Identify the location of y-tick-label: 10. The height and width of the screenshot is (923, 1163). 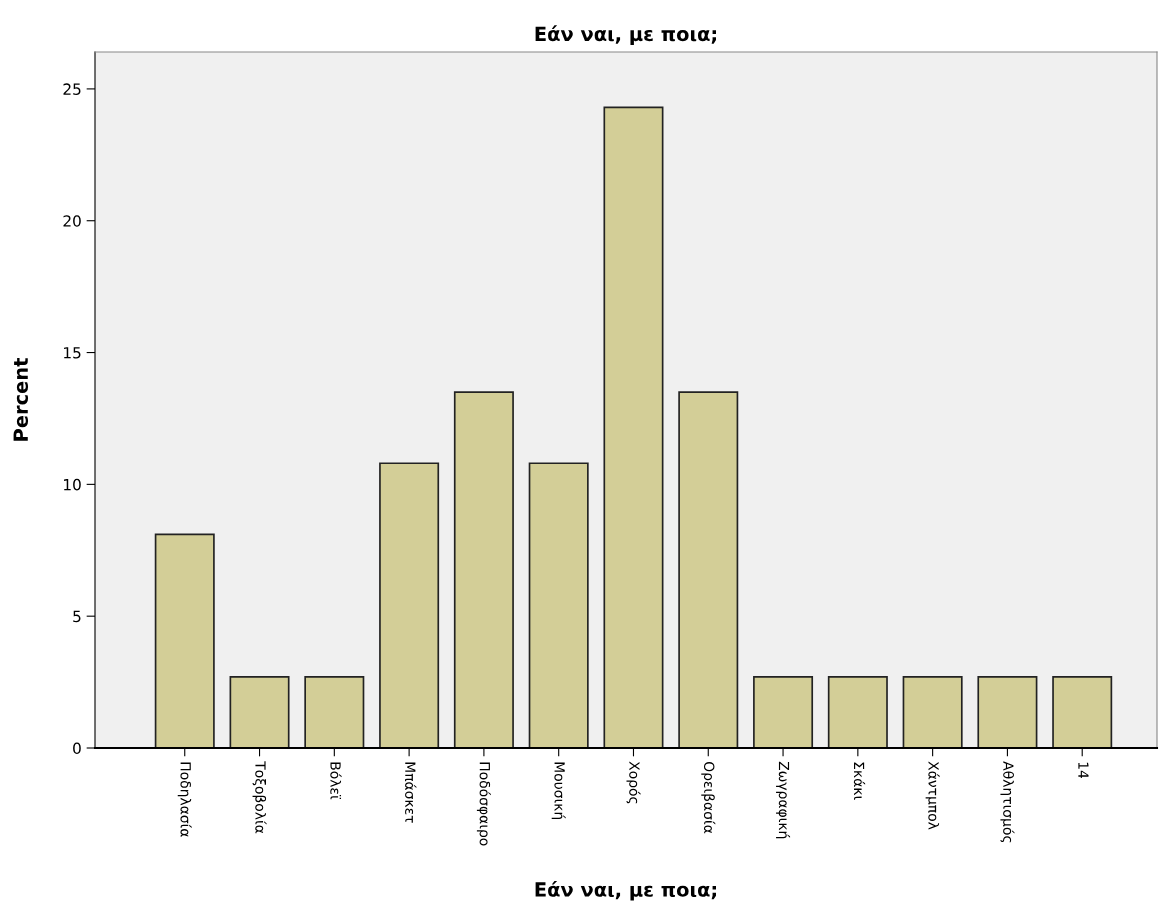
(72, 484).